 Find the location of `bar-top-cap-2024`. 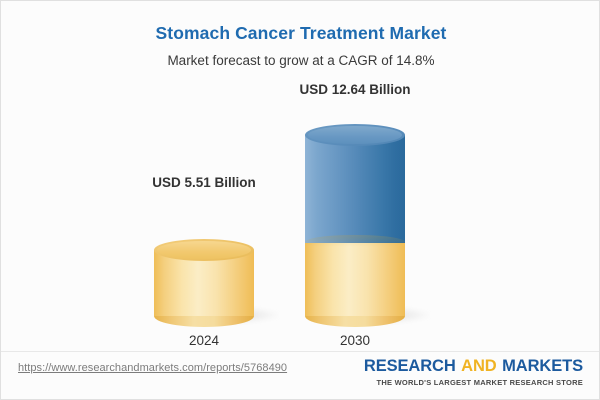

bar-top-cap-2024 is located at coordinates (204, 250).